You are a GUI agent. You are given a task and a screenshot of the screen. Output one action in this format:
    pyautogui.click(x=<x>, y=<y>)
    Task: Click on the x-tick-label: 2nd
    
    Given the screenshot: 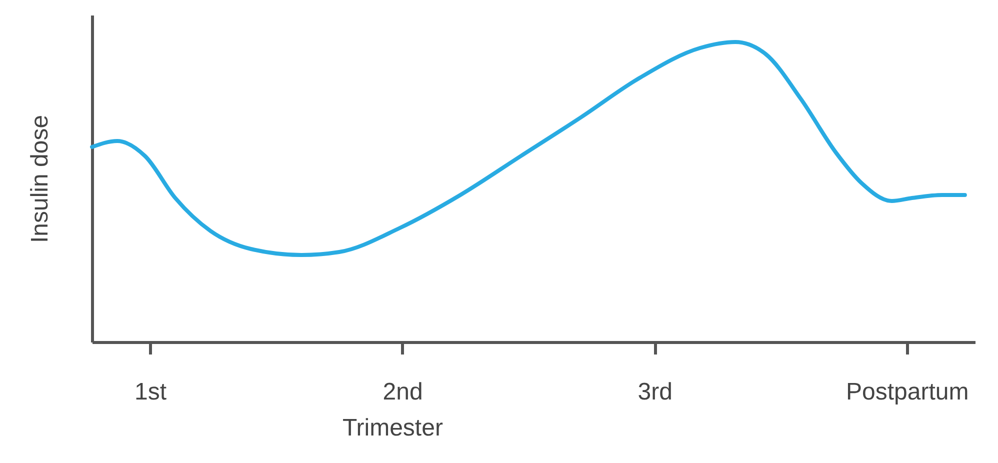 What is the action you would take?
    pyautogui.click(x=402, y=392)
    